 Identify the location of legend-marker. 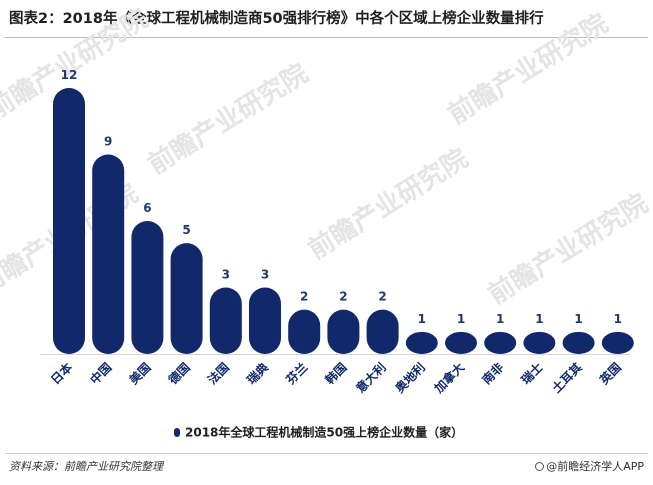
(177, 432).